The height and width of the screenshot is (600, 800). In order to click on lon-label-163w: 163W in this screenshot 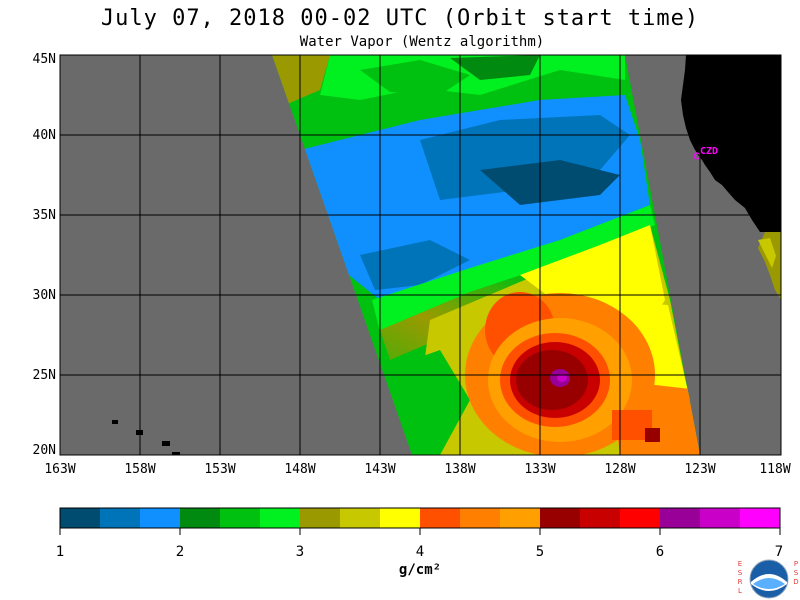, I will do `click(60, 469)`.